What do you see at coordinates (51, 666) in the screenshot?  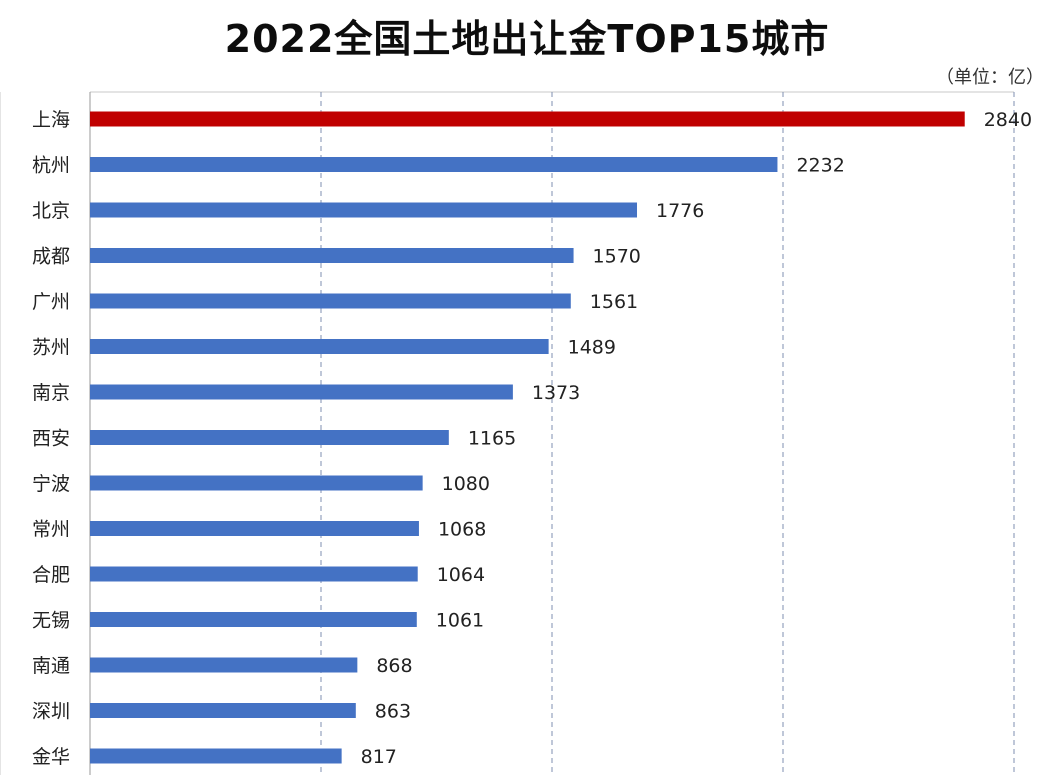 I see `category-label: 南通` at bounding box center [51, 666].